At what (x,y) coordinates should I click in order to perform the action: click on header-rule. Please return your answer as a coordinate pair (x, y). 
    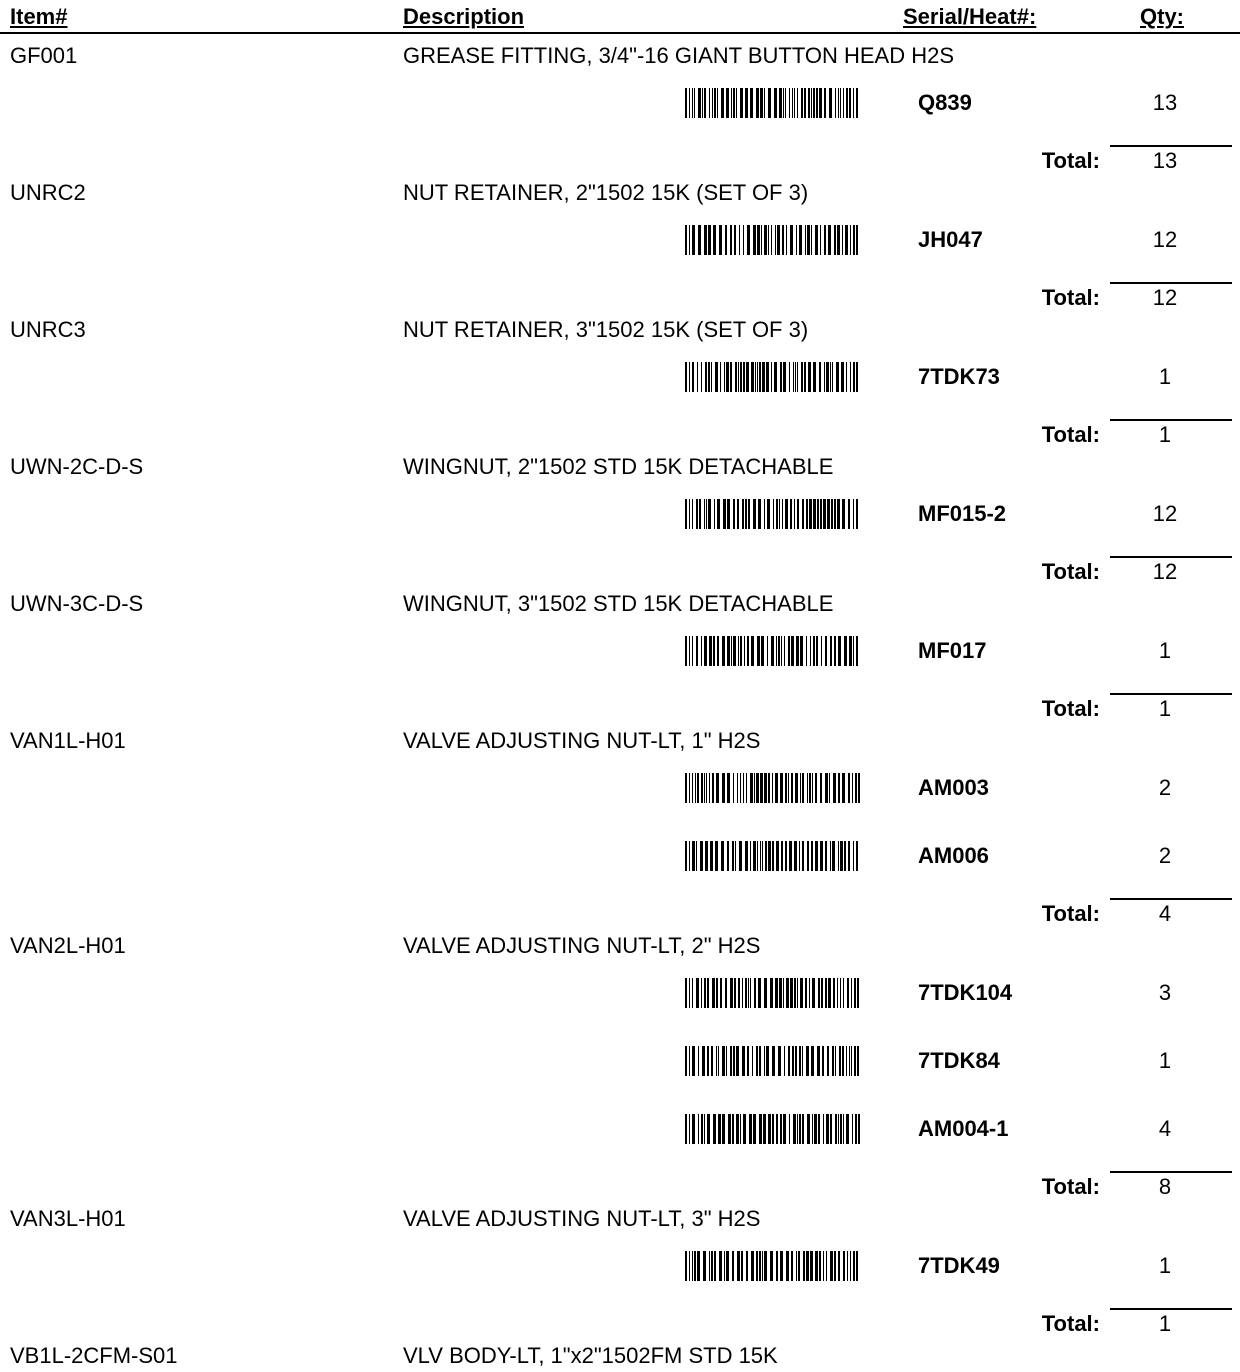
    Looking at the image, I should click on (620, 33).